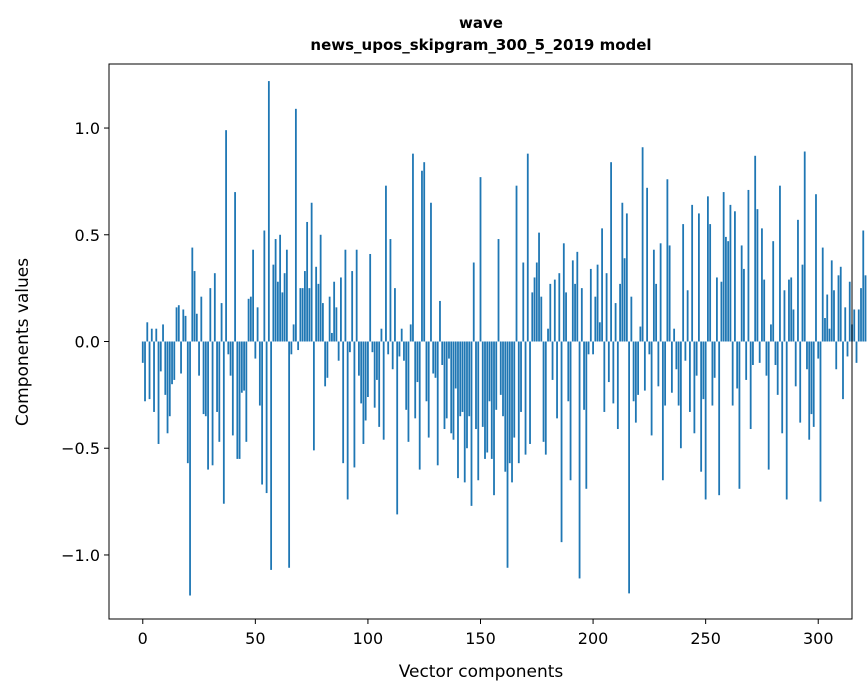 The image size is (867, 696). I want to click on y-tick-label: −0.5, so click(80, 448).